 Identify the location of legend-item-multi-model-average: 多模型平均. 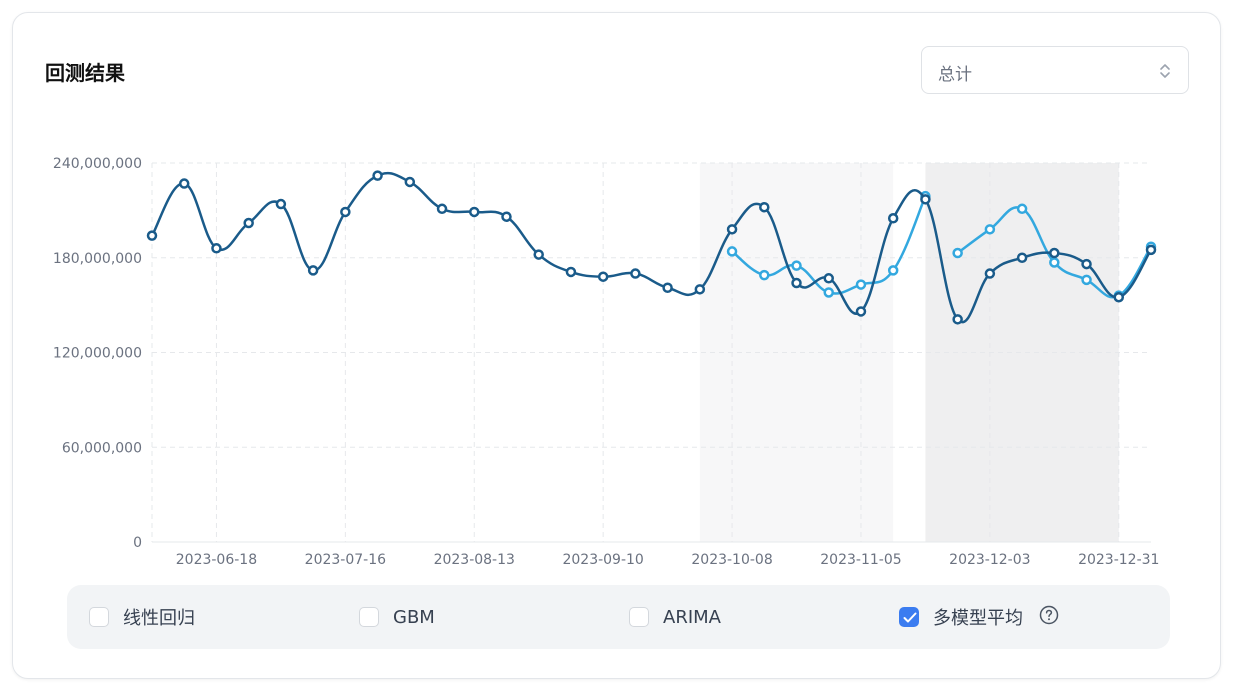
(979, 617).